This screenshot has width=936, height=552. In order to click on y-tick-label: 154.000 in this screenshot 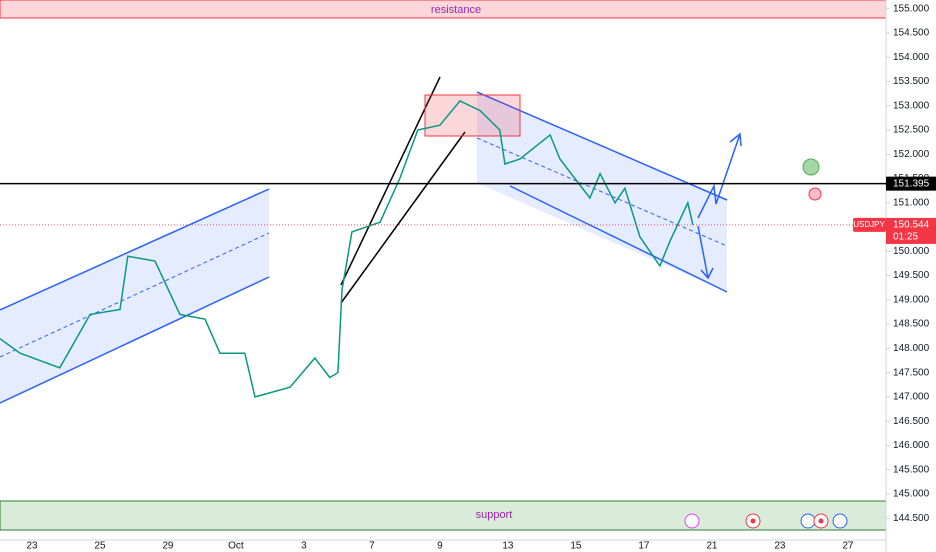, I will do `click(911, 57)`.